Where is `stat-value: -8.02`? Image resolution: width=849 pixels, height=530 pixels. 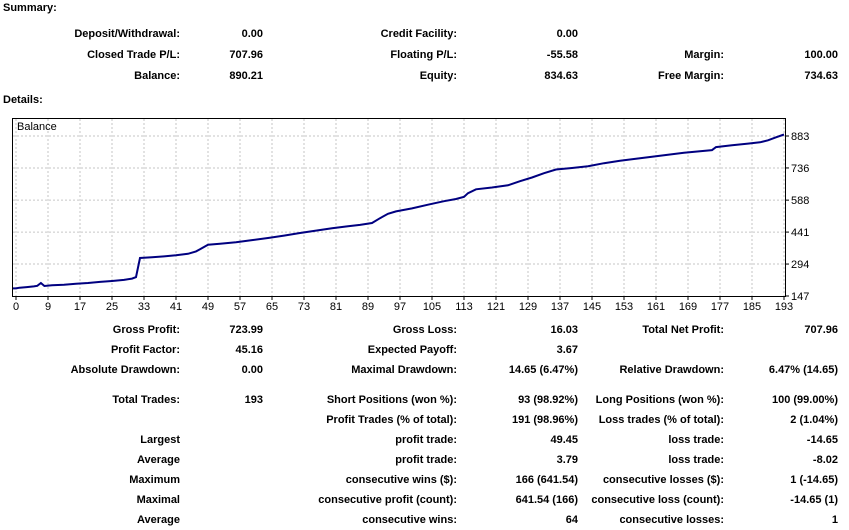
stat-value: -8.02 is located at coordinates (825, 460).